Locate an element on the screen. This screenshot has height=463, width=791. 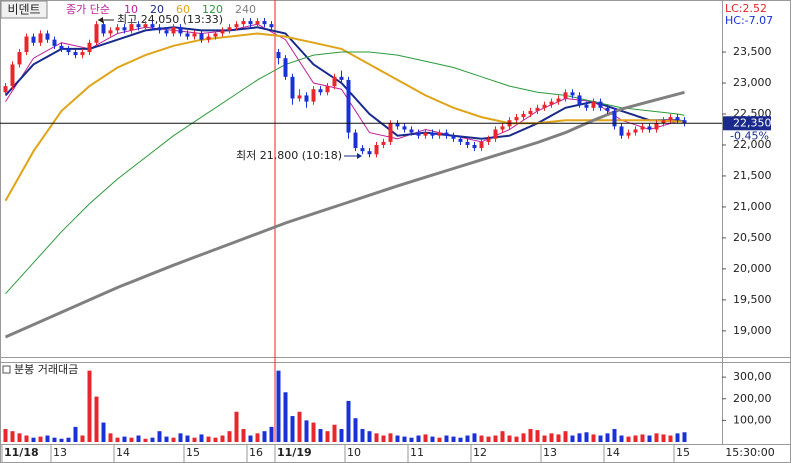
y-tick-label: 21,000 is located at coordinates (752, 206).